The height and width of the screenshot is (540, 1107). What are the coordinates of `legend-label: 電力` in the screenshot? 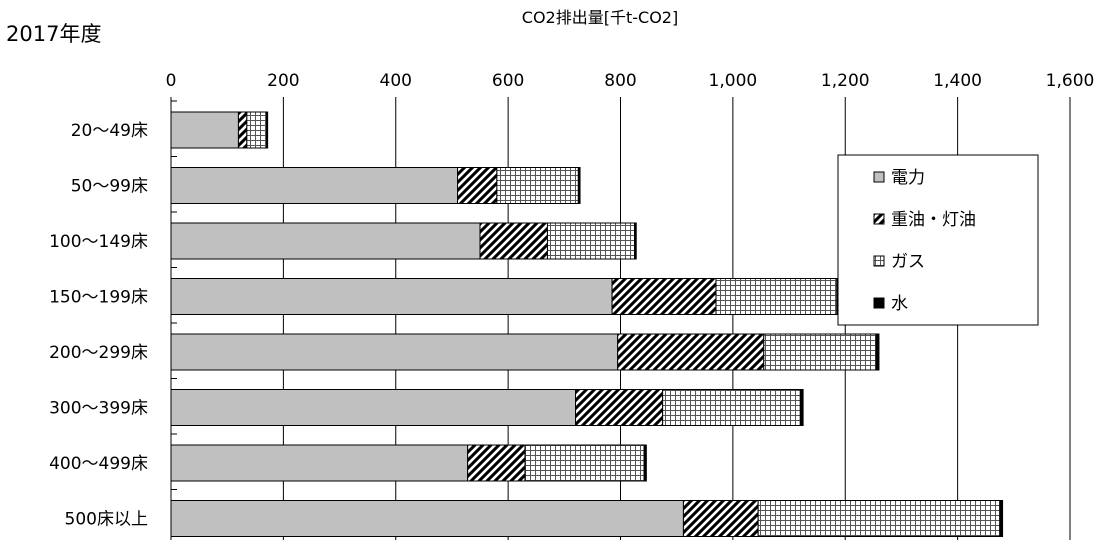 It's located at (908, 178).